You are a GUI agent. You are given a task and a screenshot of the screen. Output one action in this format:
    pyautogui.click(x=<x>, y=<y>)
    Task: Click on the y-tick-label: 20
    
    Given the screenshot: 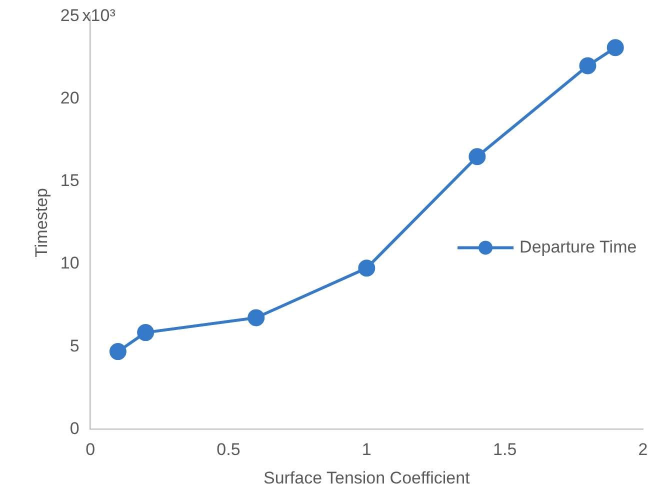 What is the action you would take?
    pyautogui.click(x=70, y=98)
    